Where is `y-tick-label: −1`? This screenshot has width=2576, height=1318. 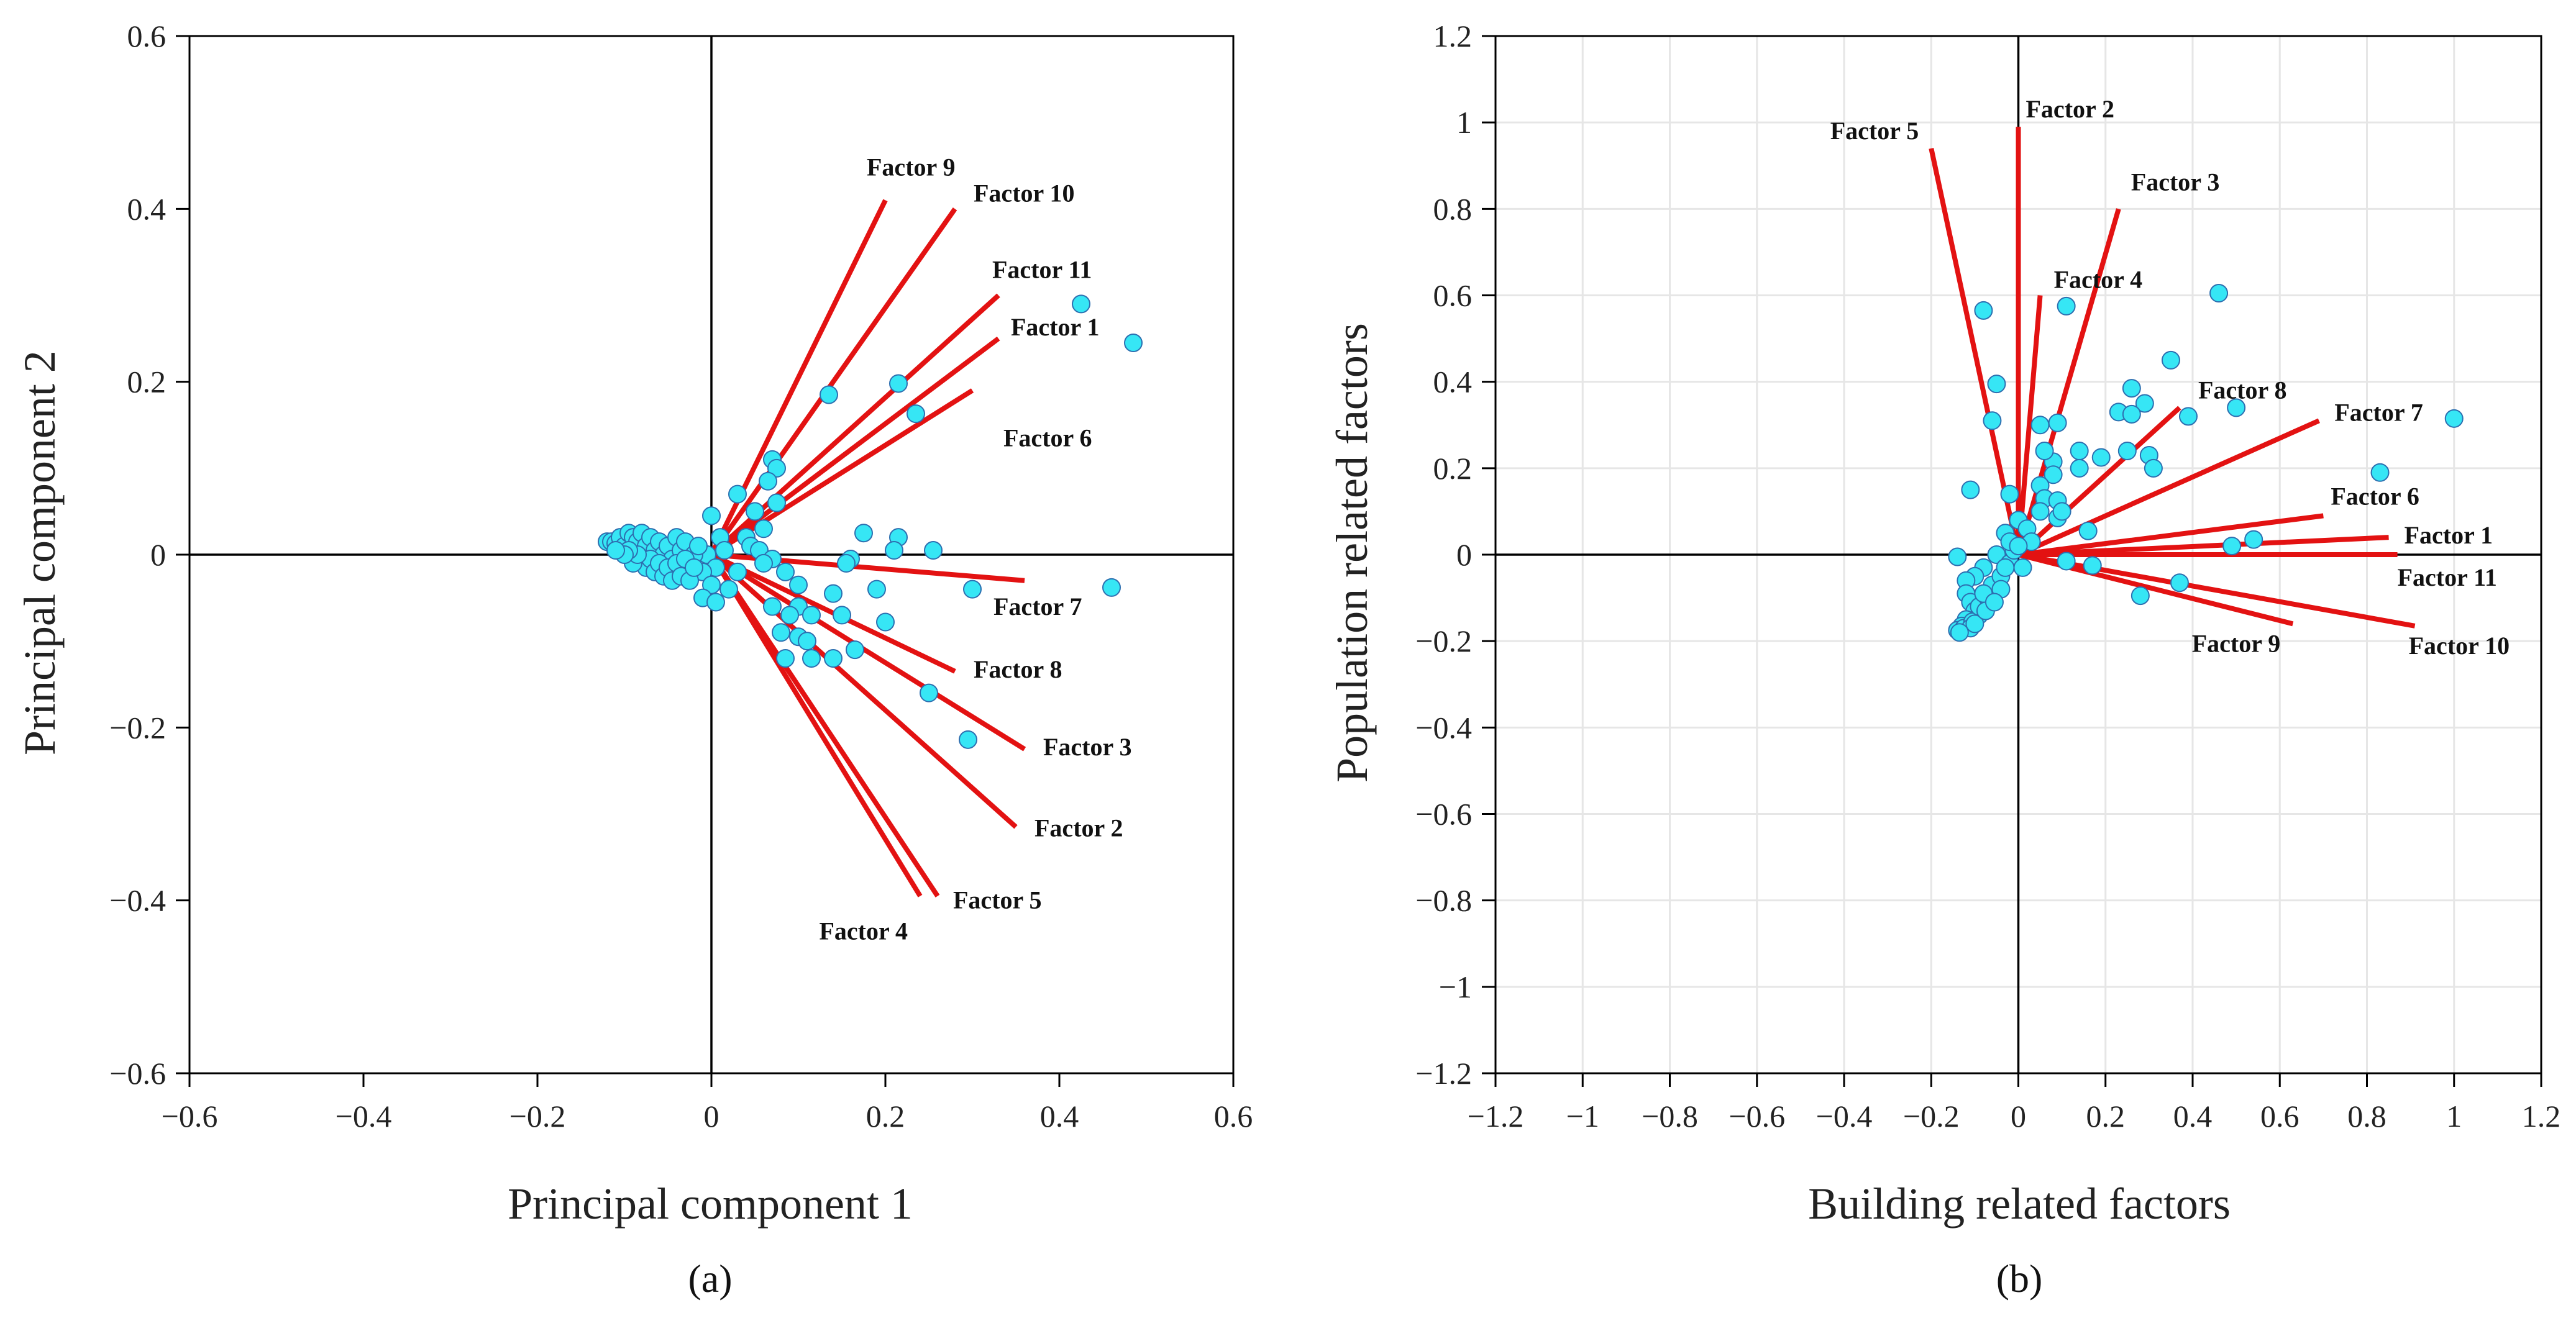 y-tick-label: −1 is located at coordinates (1455, 987).